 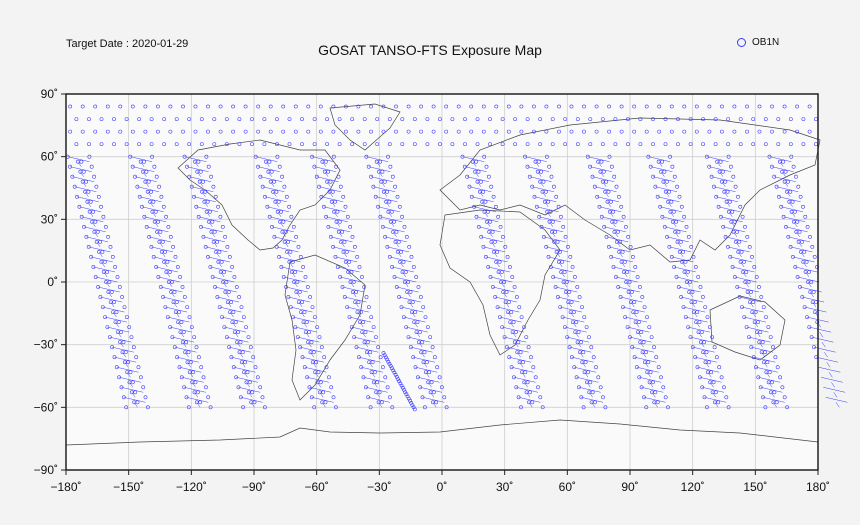 What do you see at coordinates (49, 219) in the screenshot?
I see `y-tick-label: 30˚` at bounding box center [49, 219].